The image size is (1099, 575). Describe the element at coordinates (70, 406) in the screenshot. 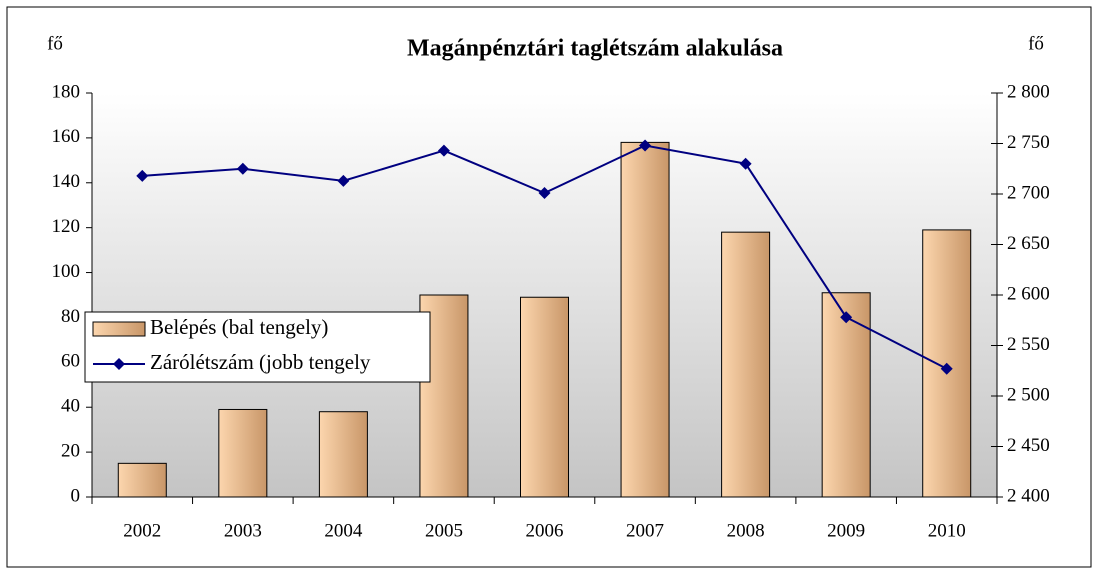

I see `y-tick-label: 40` at that location.